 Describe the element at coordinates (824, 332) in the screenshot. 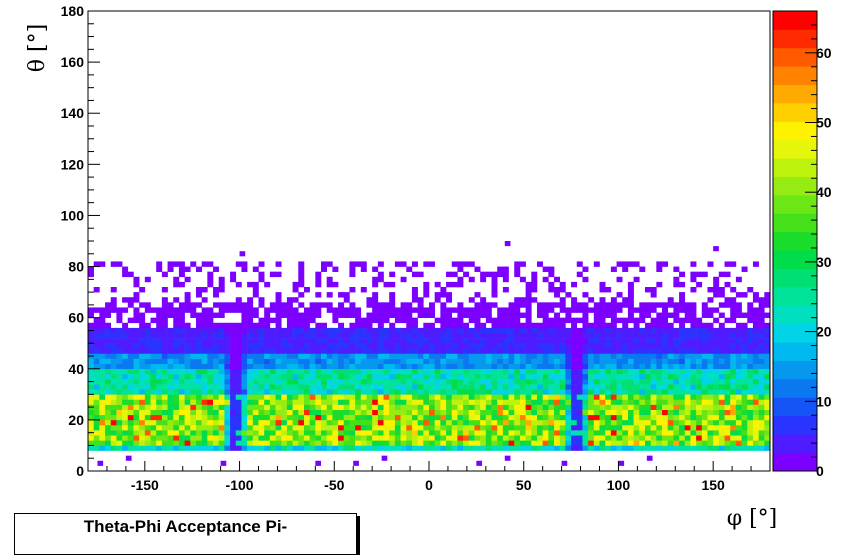

I see `colorbar-tick-label: 20` at that location.